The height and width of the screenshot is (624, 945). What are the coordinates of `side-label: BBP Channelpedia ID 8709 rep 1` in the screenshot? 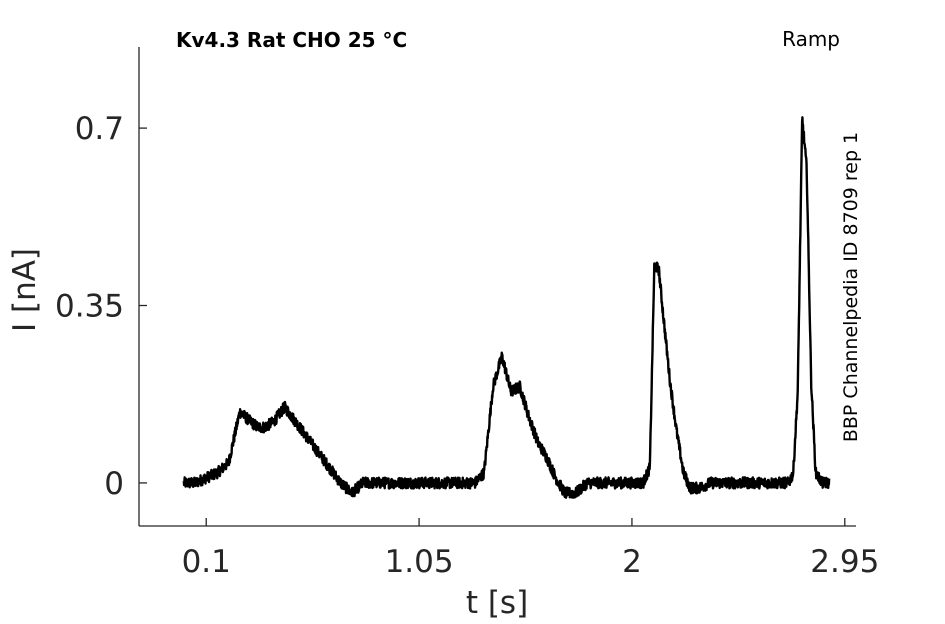 It's located at (851, 287).